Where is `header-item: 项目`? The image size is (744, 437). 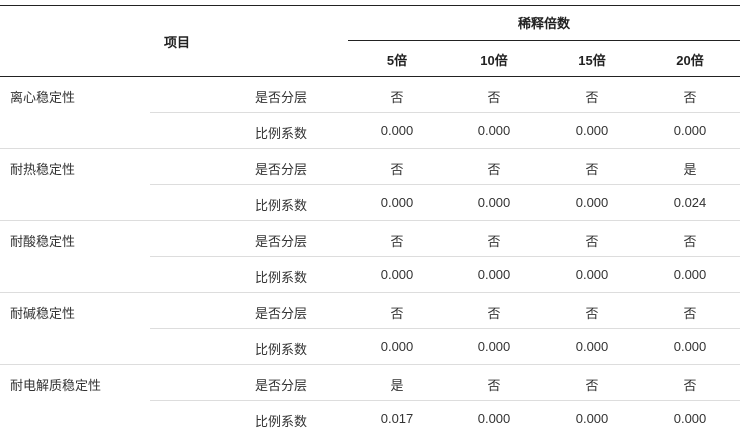 header-item: 项目 is located at coordinates (177, 42).